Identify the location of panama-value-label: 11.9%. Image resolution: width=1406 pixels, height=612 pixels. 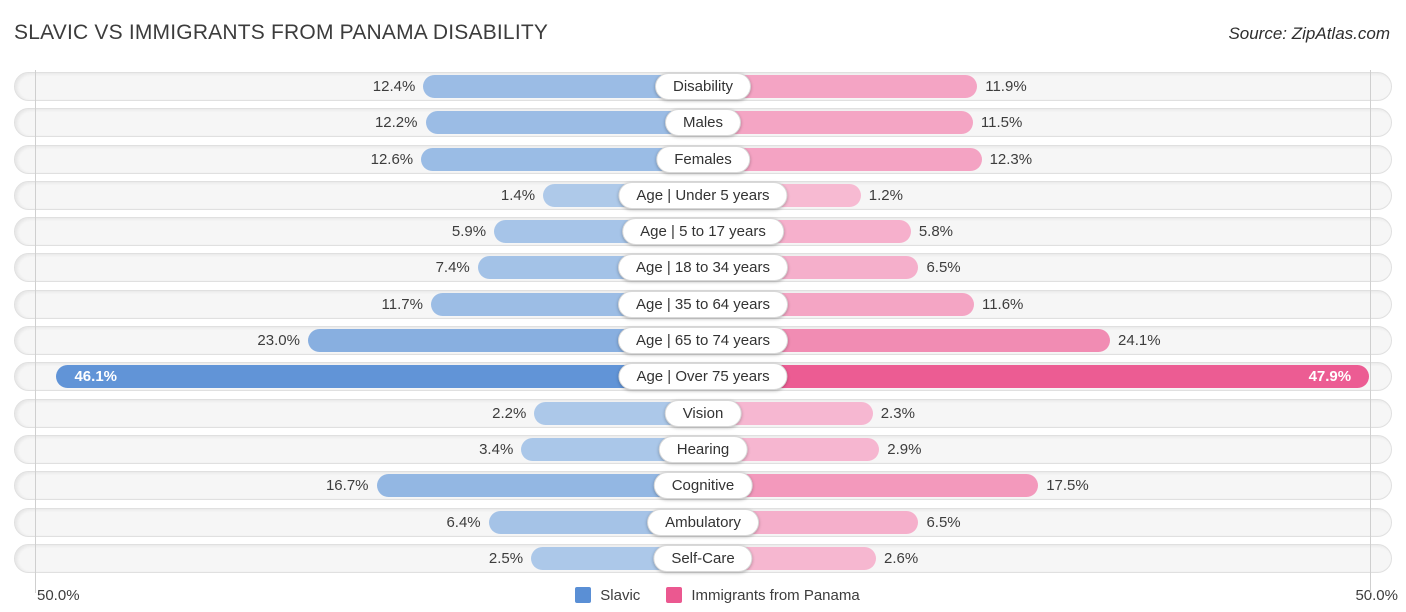
(1006, 86).